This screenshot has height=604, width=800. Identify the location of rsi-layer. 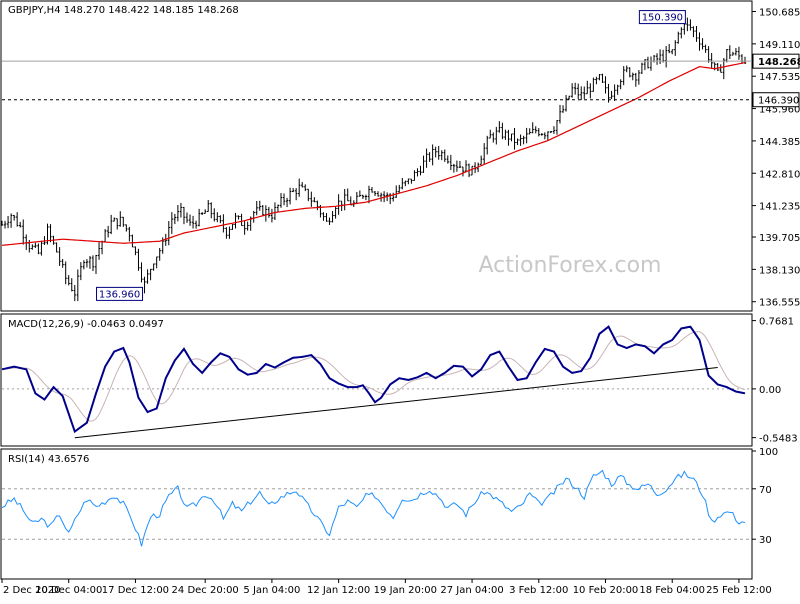
(376, 508).